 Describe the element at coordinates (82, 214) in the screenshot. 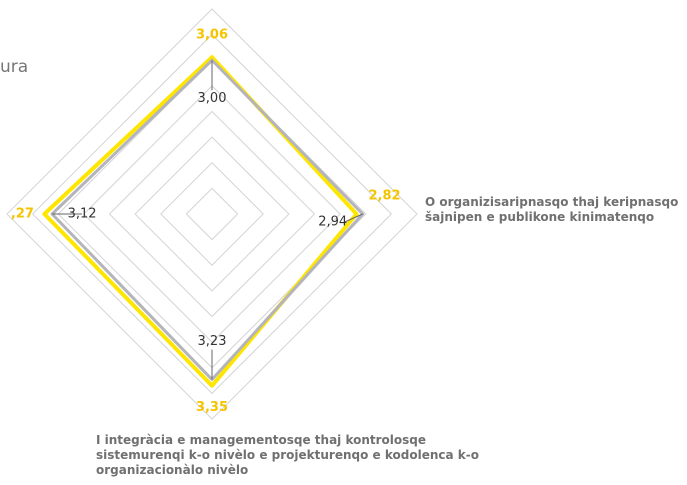

I see `value-label: 3,12` at that location.